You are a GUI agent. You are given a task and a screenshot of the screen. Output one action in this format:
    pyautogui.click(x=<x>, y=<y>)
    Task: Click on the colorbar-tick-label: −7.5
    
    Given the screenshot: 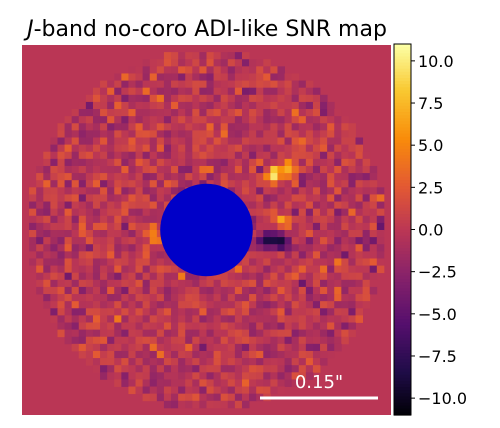 What is the action you would take?
    pyautogui.click(x=437, y=356)
    